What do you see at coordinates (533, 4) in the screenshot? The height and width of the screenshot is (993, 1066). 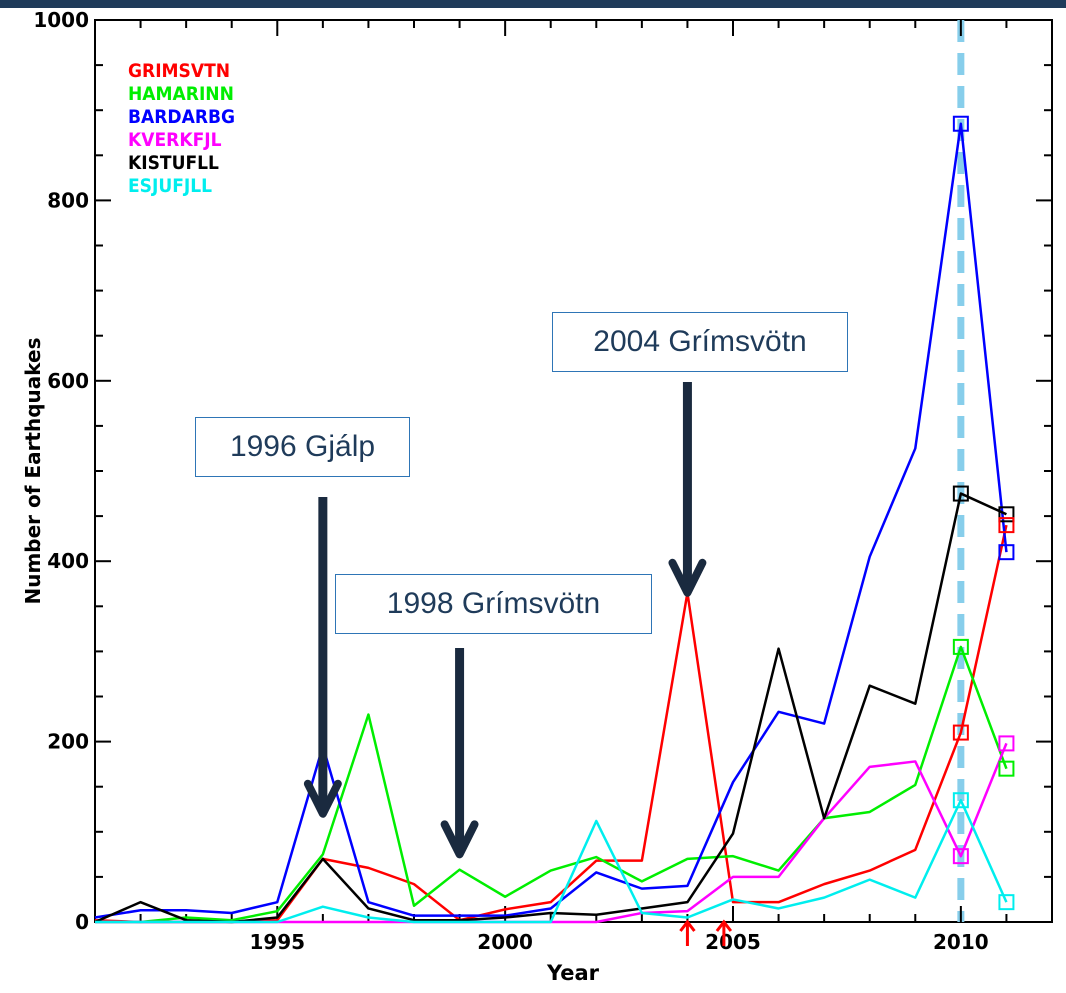 I see `title-bar-strip` at bounding box center [533, 4].